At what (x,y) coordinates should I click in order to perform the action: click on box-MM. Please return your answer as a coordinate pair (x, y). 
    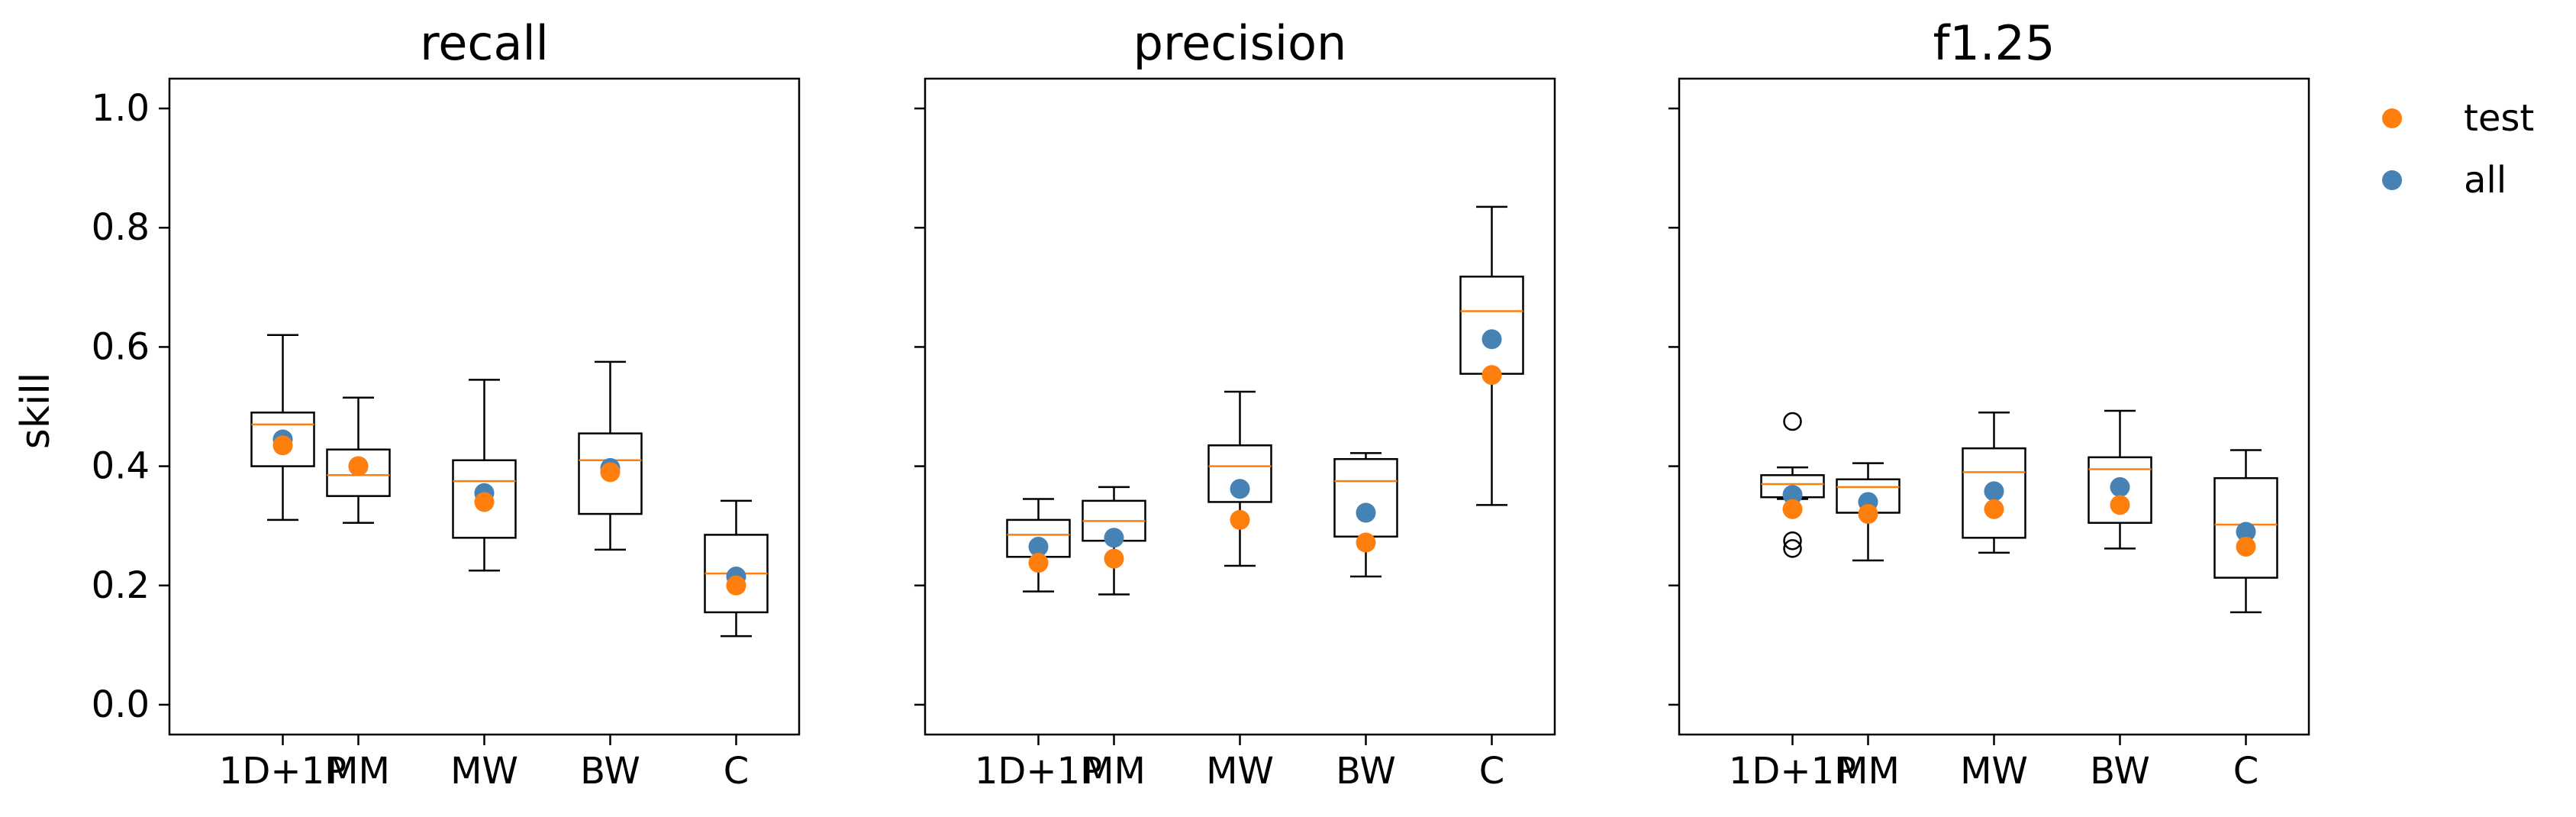
    Looking at the image, I should click on (358, 460).